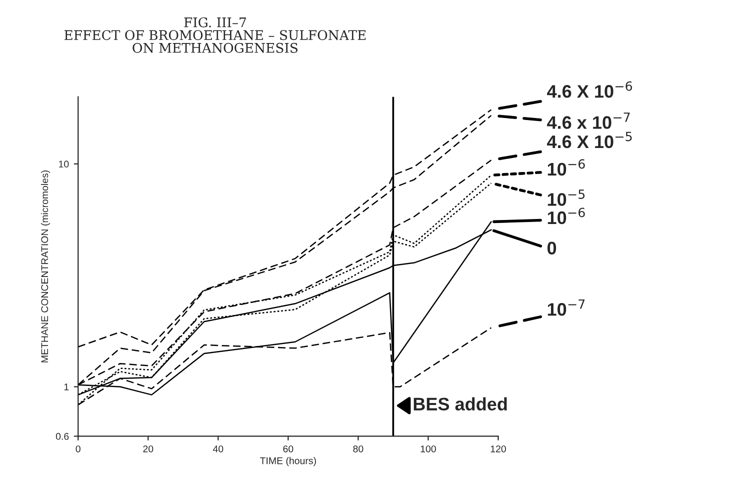 This screenshot has width=737, height=489. Describe the element at coordinates (588, 120) in the screenshot. I see `text: 4.6 x 10$^{−7}$` at that location.